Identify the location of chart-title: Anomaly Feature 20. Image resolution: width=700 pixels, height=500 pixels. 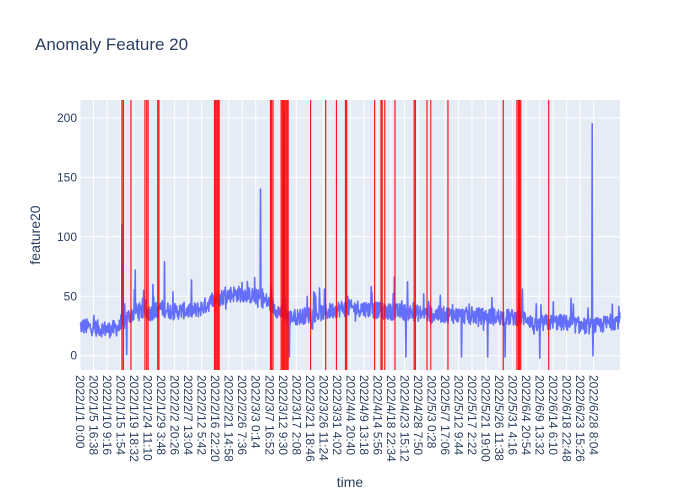
(111, 44).